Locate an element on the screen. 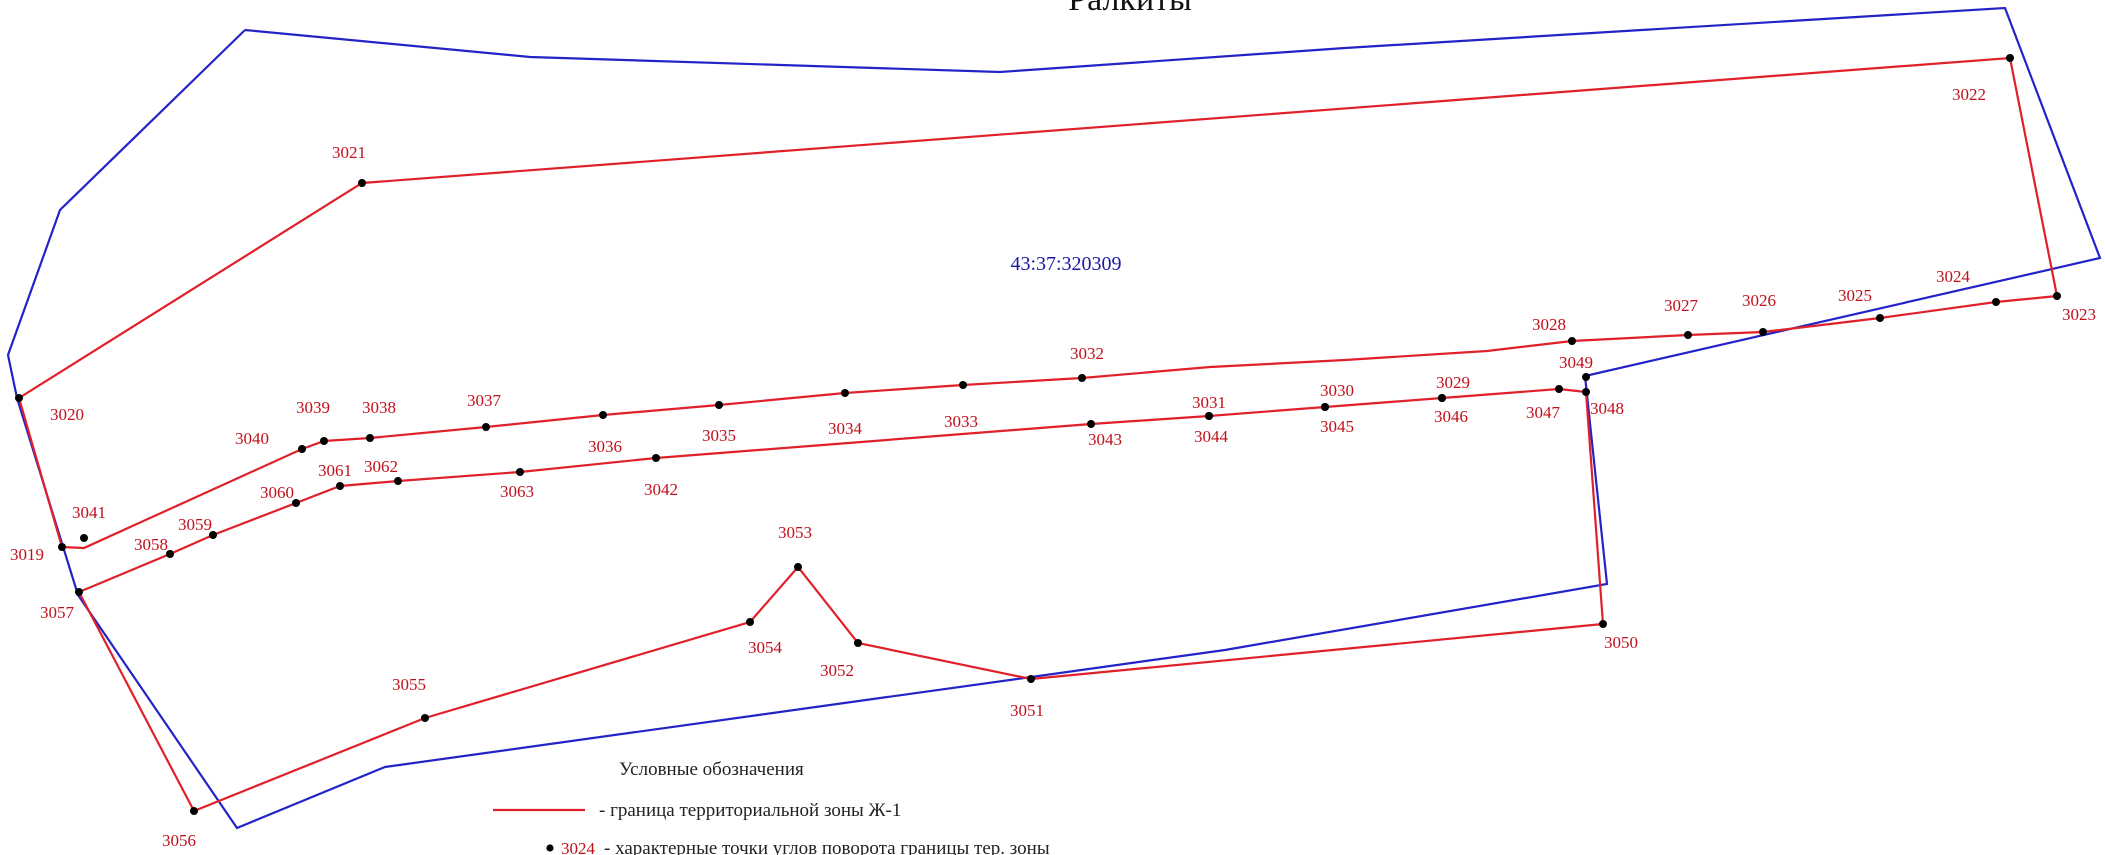 The height and width of the screenshot is (855, 2105). boundary-point-label: 3020 is located at coordinates (67, 414).